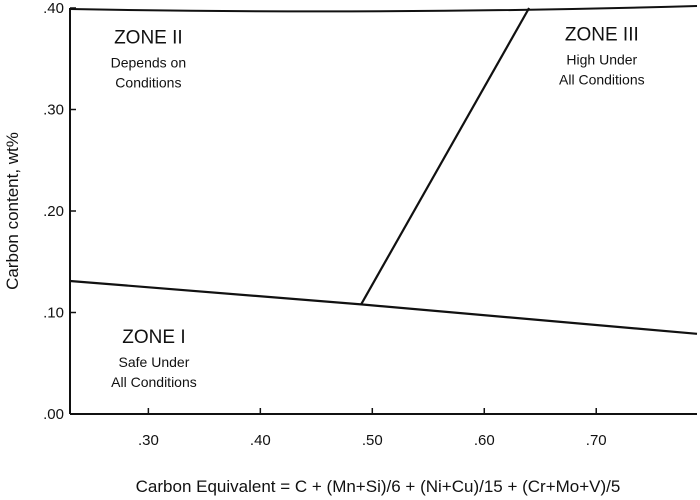  I want to click on x-tick-label: .50, so click(372, 440).